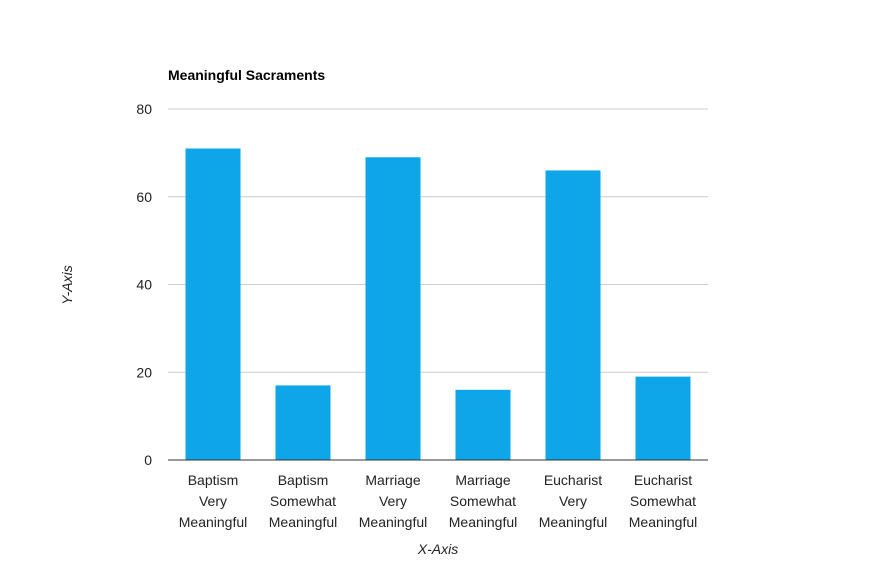 The height and width of the screenshot is (569, 875). What do you see at coordinates (144, 372) in the screenshot?
I see `y-tick-label: 20` at bounding box center [144, 372].